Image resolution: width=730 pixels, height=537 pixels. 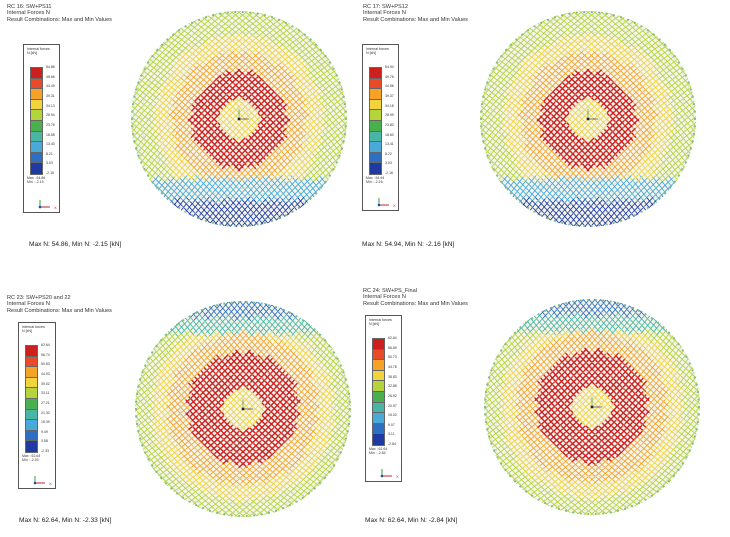 What do you see at coordinates (42, 481) in the screenshot?
I see `axis-triad-icon: X` at bounding box center [42, 481].